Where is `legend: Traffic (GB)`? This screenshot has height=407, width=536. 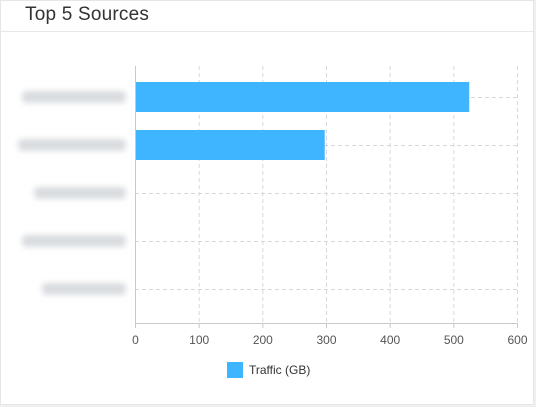
legend: Traffic (GB) is located at coordinates (268, 370).